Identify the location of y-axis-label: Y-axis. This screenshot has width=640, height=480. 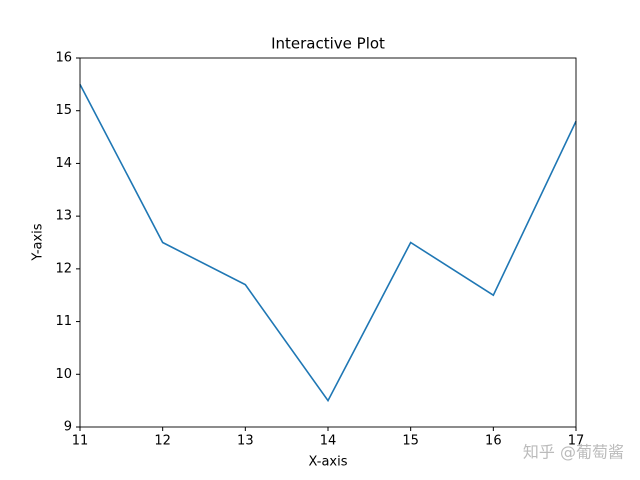
(38, 242).